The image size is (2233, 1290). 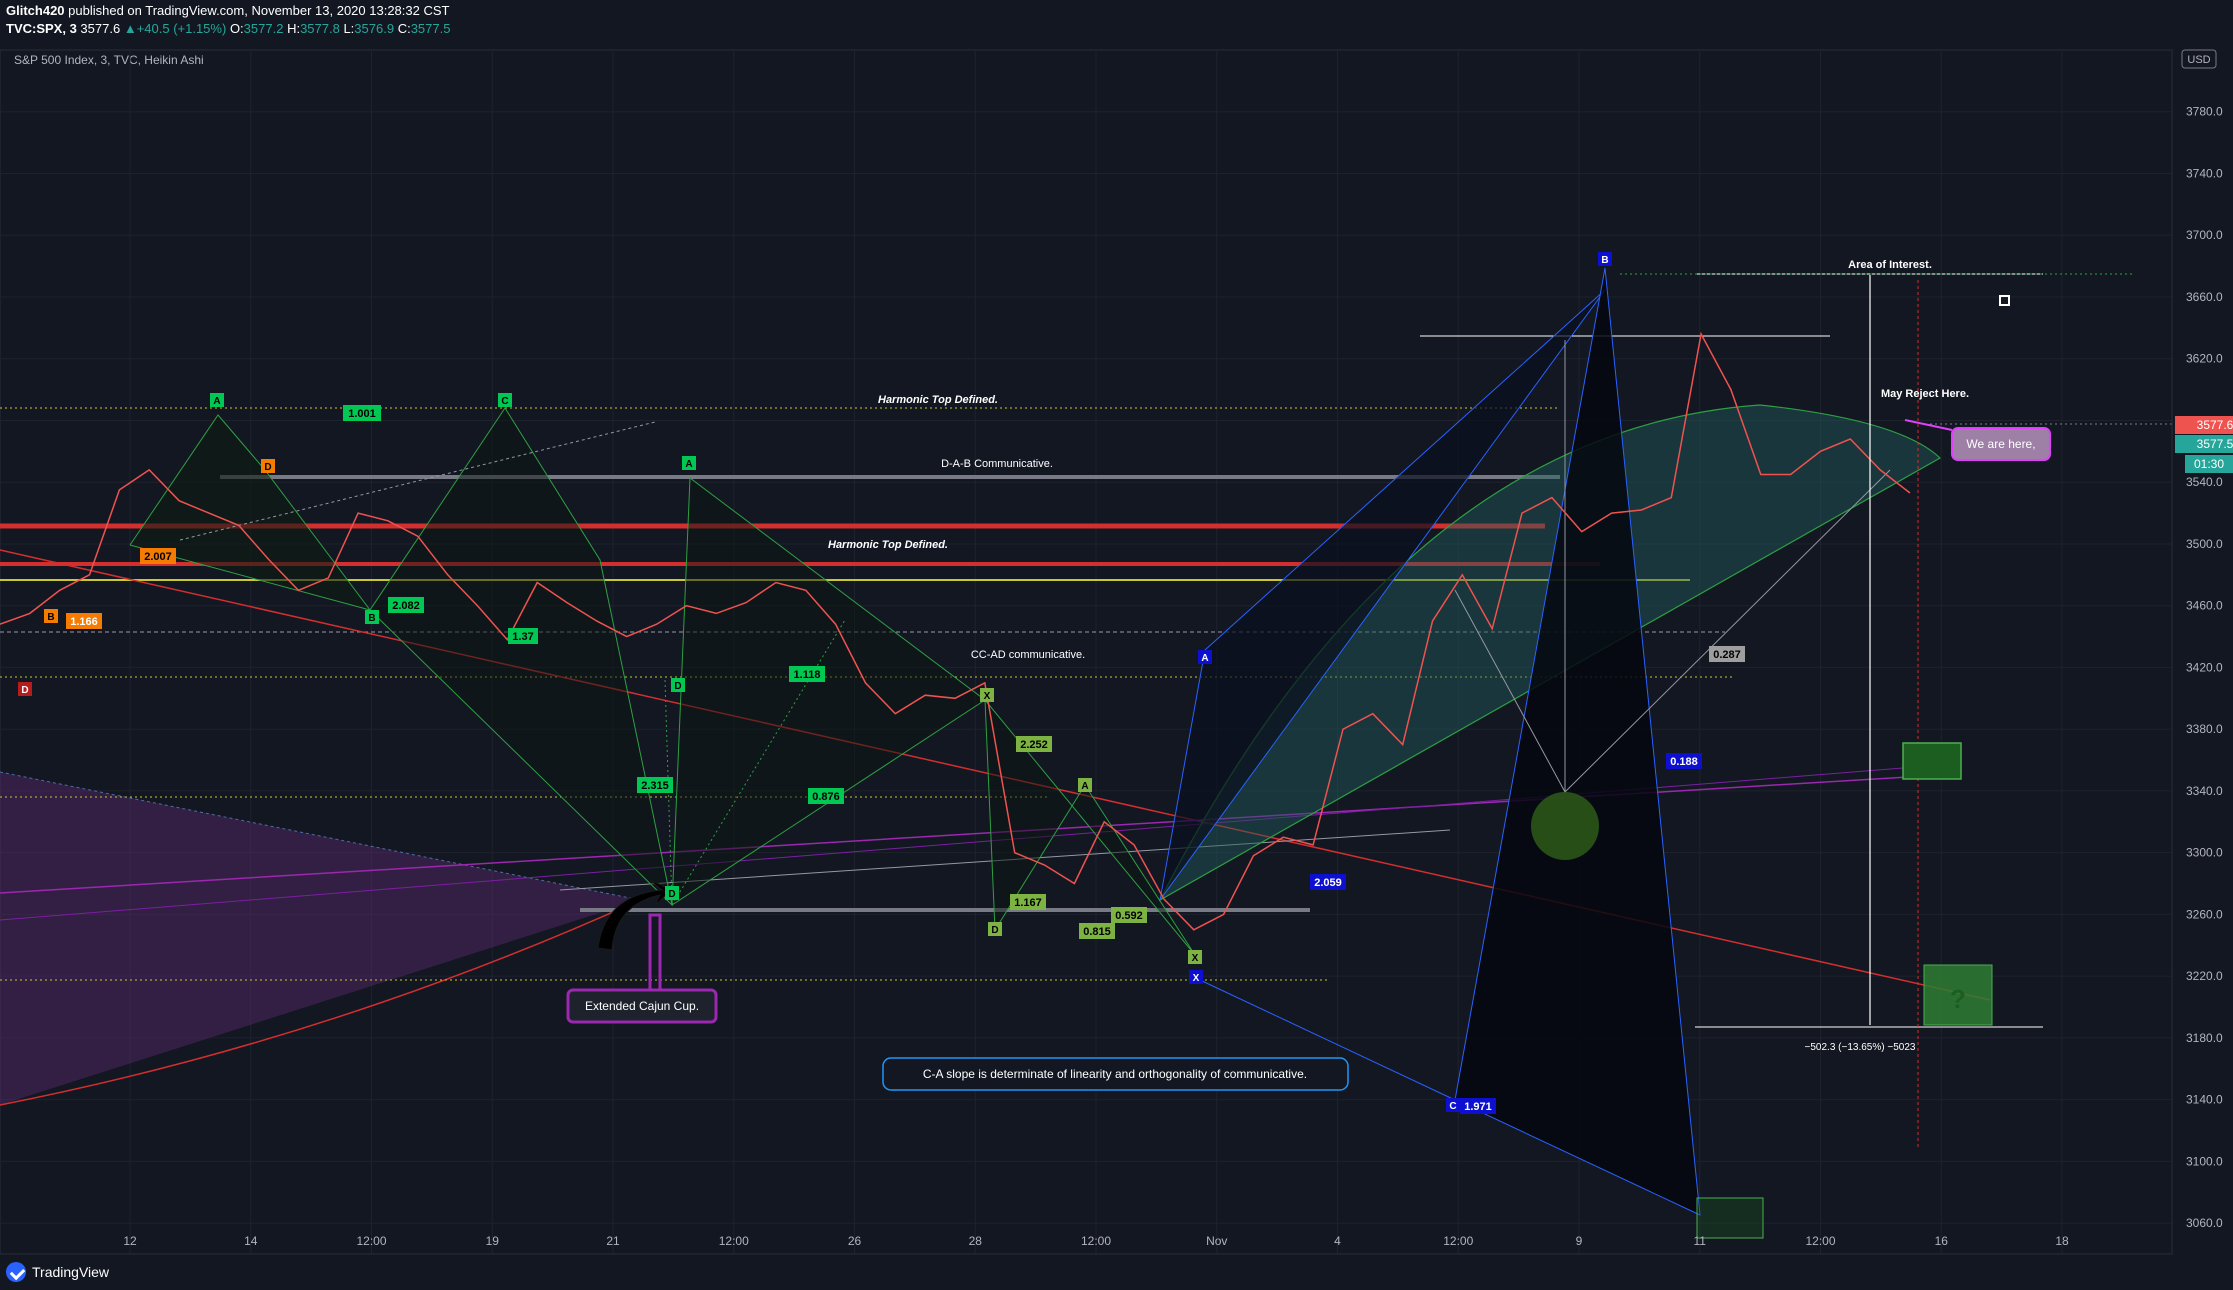 What do you see at coordinates (1700, 1241) in the screenshot?
I see `x-tick-label: 11` at bounding box center [1700, 1241].